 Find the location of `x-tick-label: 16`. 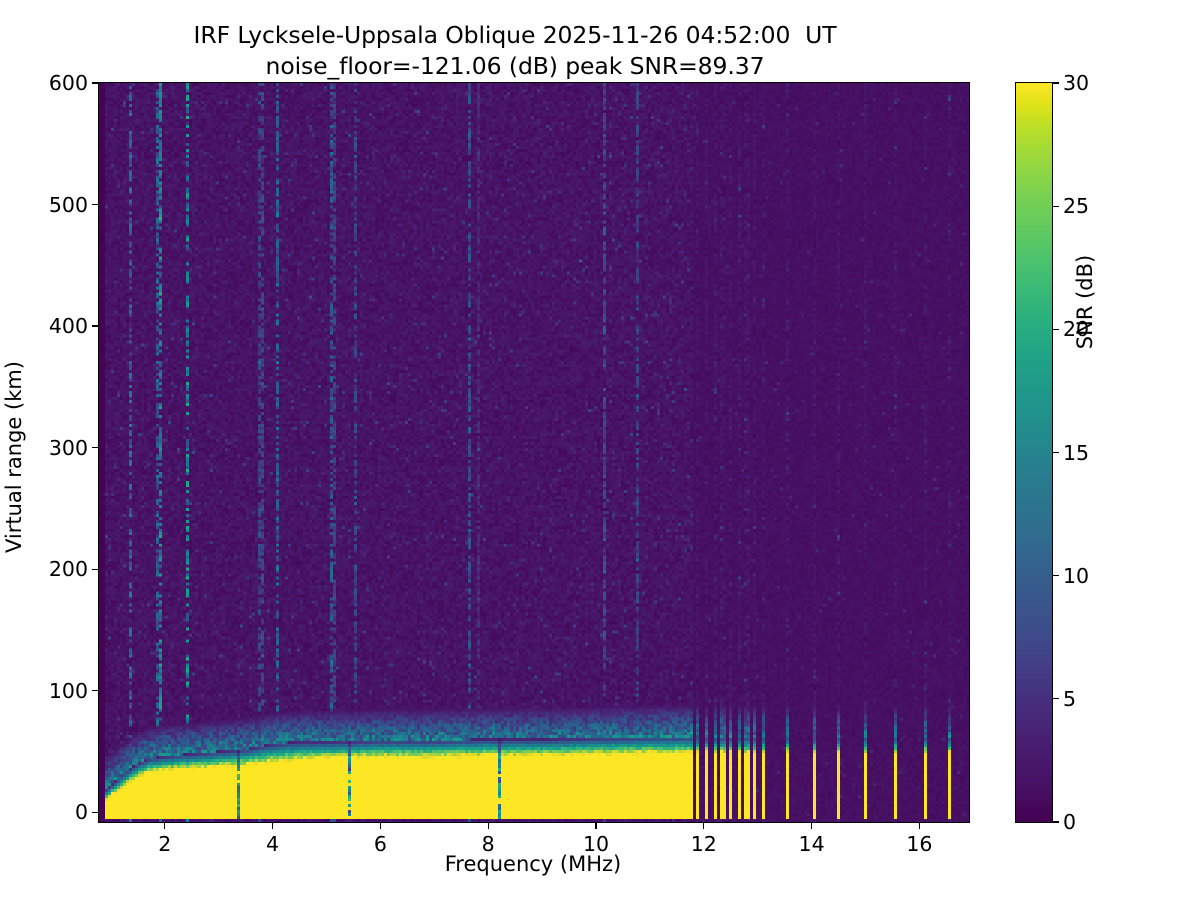

x-tick-label: 16 is located at coordinates (919, 844).